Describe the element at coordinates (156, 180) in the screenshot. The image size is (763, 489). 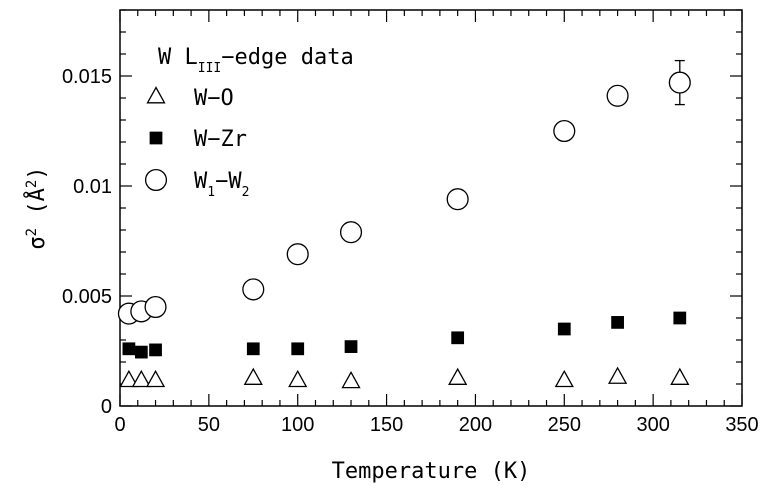
I see `legend-icon-w1-w2` at that location.